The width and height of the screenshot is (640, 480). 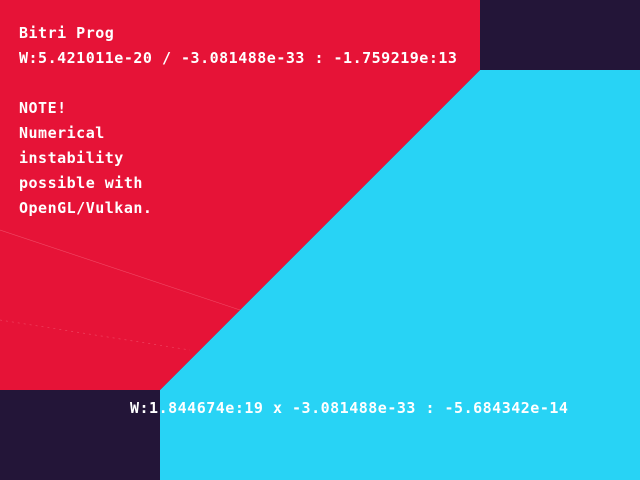 What do you see at coordinates (71, 158) in the screenshot?
I see `note-line: instability` at bounding box center [71, 158].